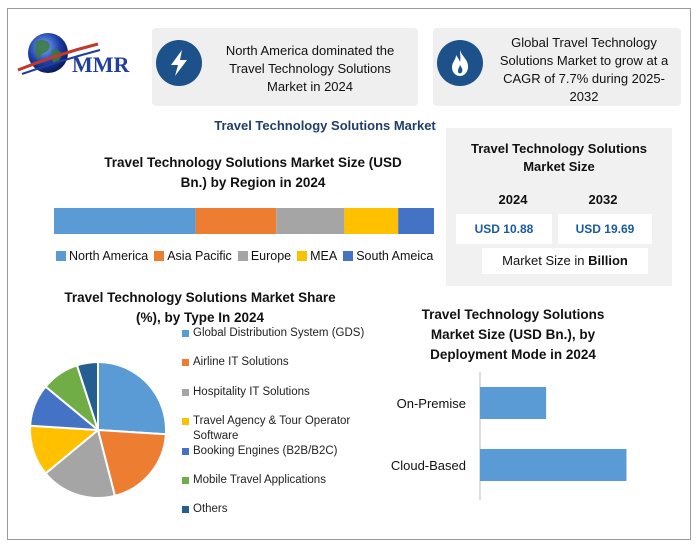 This screenshot has height=550, width=700. What do you see at coordinates (558, 157) in the screenshot?
I see `market-size-title: Travel Technology Solutions Market Size` at bounding box center [558, 157].